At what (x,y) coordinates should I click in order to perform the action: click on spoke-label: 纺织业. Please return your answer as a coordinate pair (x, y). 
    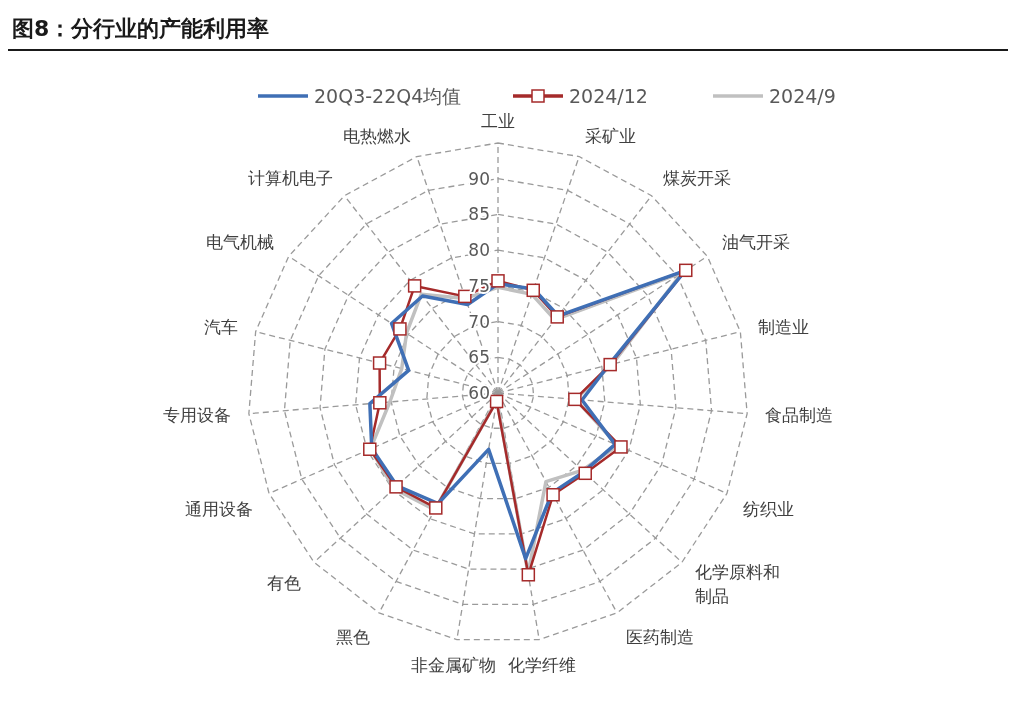
    Looking at the image, I should click on (769, 508).